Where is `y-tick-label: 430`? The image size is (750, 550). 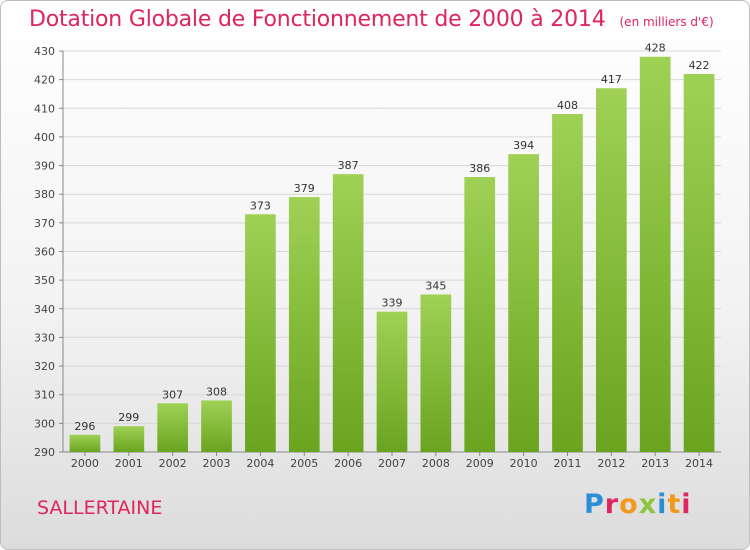
y-tick-label: 430 is located at coordinates (44, 51).